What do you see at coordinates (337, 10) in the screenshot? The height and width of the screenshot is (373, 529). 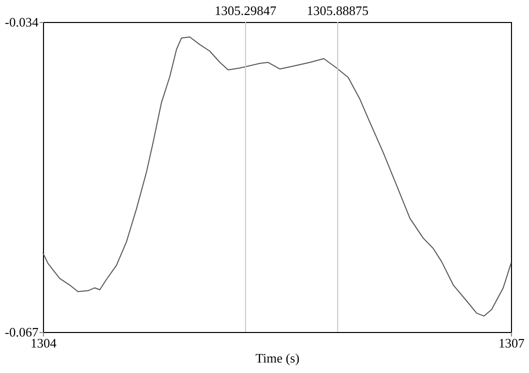 I see `ref-line-label: 1305.88875` at bounding box center [337, 10].